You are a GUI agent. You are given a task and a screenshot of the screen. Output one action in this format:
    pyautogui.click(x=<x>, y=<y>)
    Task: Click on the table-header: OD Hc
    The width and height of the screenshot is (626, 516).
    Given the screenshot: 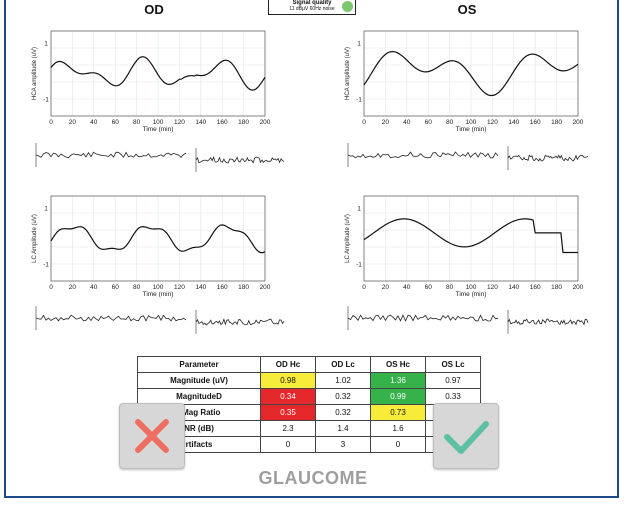 What is the action you would take?
    pyautogui.click(x=288, y=364)
    